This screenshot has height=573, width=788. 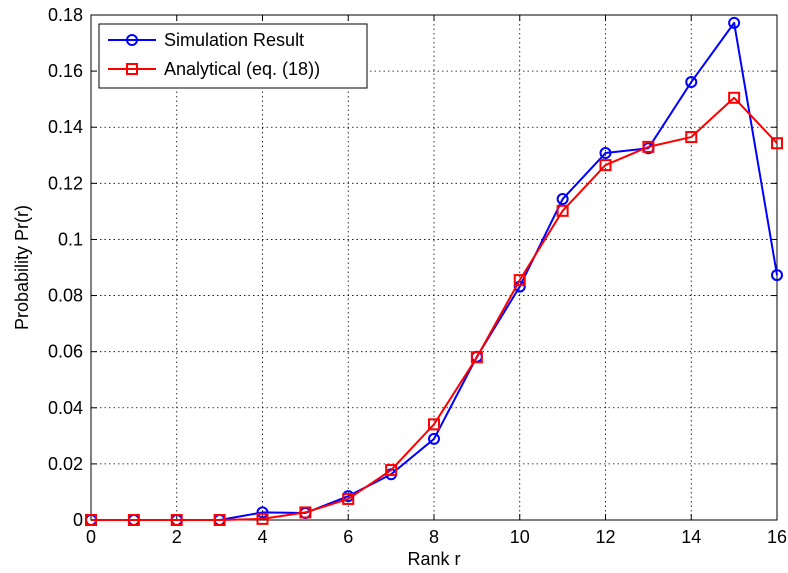 I want to click on y-tick-label: 0.1, so click(x=70, y=239).